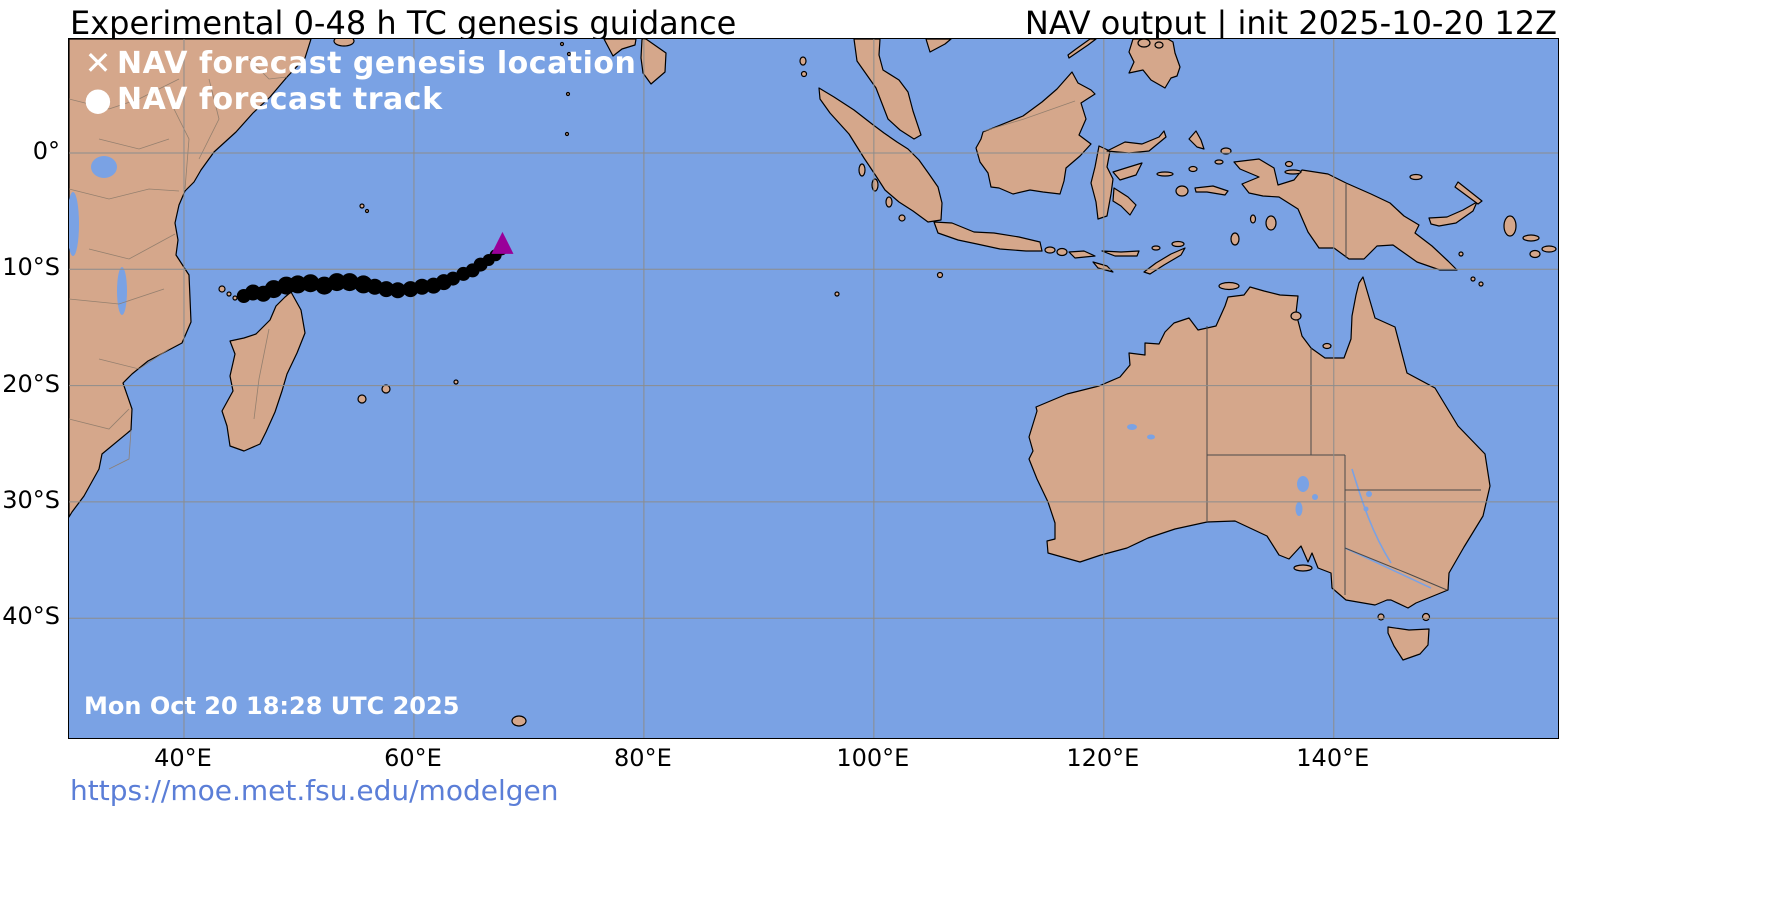  I want to click on sulawesi-east-arm, so click(1127, 171).